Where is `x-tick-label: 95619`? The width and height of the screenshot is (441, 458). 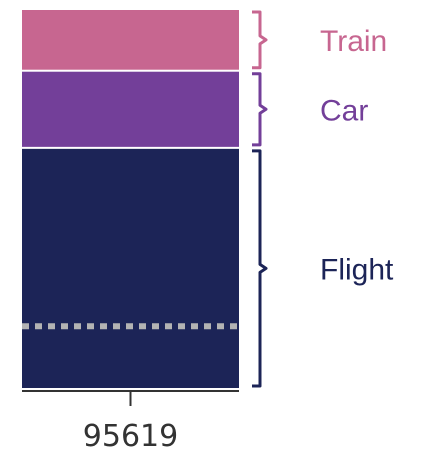
x-tick-label: 95619 is located at coordinates (130, 436).